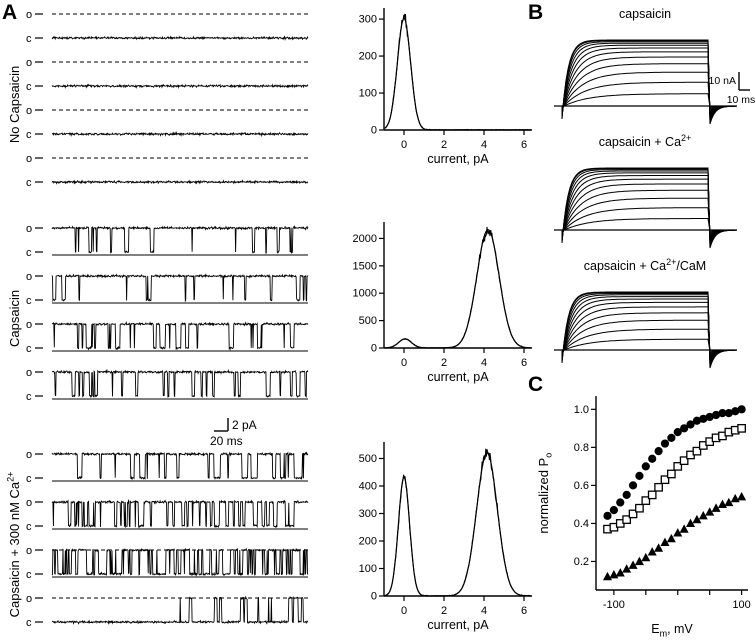 This screenshot has width=756, height=644. I want to click on family-title-capsaicin-ca-cam: capsaicin + Ca2+/CaM, so click(645, 265).